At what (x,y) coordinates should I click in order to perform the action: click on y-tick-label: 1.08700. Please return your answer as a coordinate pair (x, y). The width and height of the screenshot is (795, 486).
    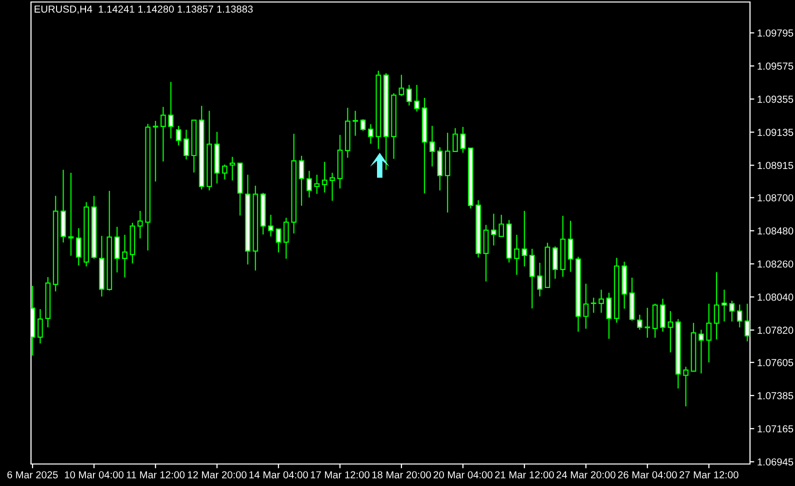
    Looking at the image, I should click on (776, 198).